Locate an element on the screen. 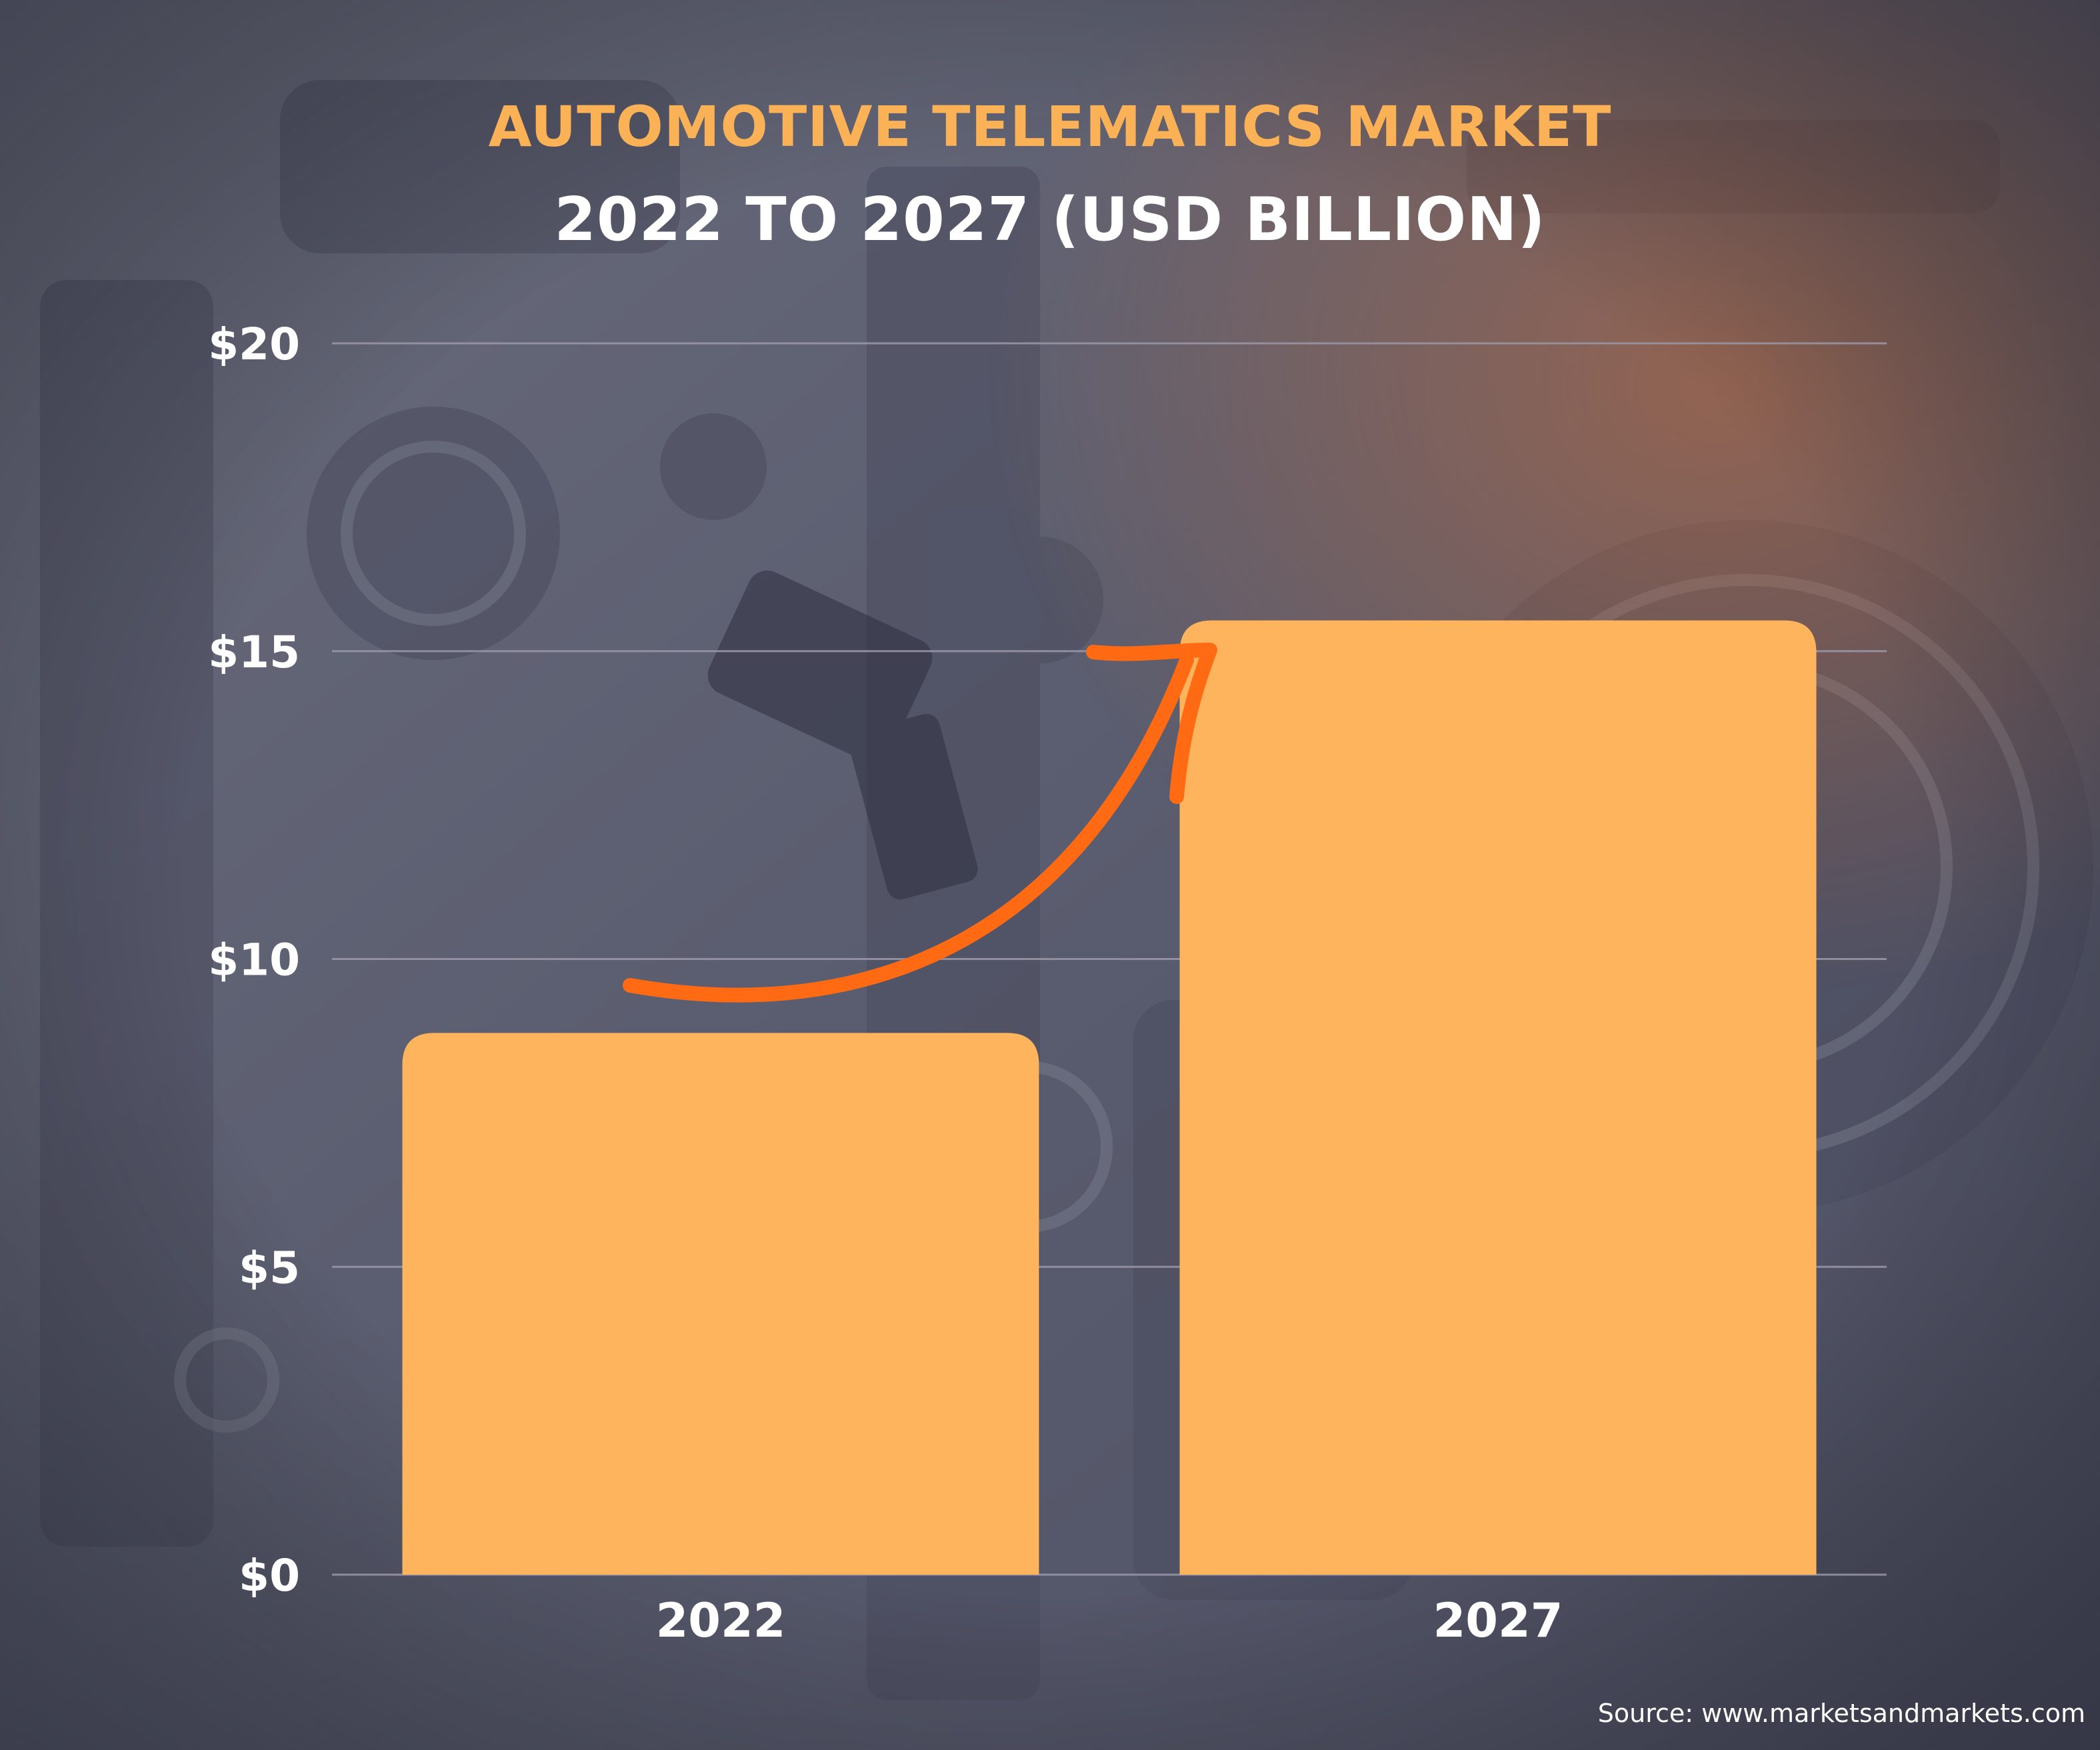 This screenshot has width=2100, height=1750. y-tick-label: $0 is located at coordinates (269, 1575).